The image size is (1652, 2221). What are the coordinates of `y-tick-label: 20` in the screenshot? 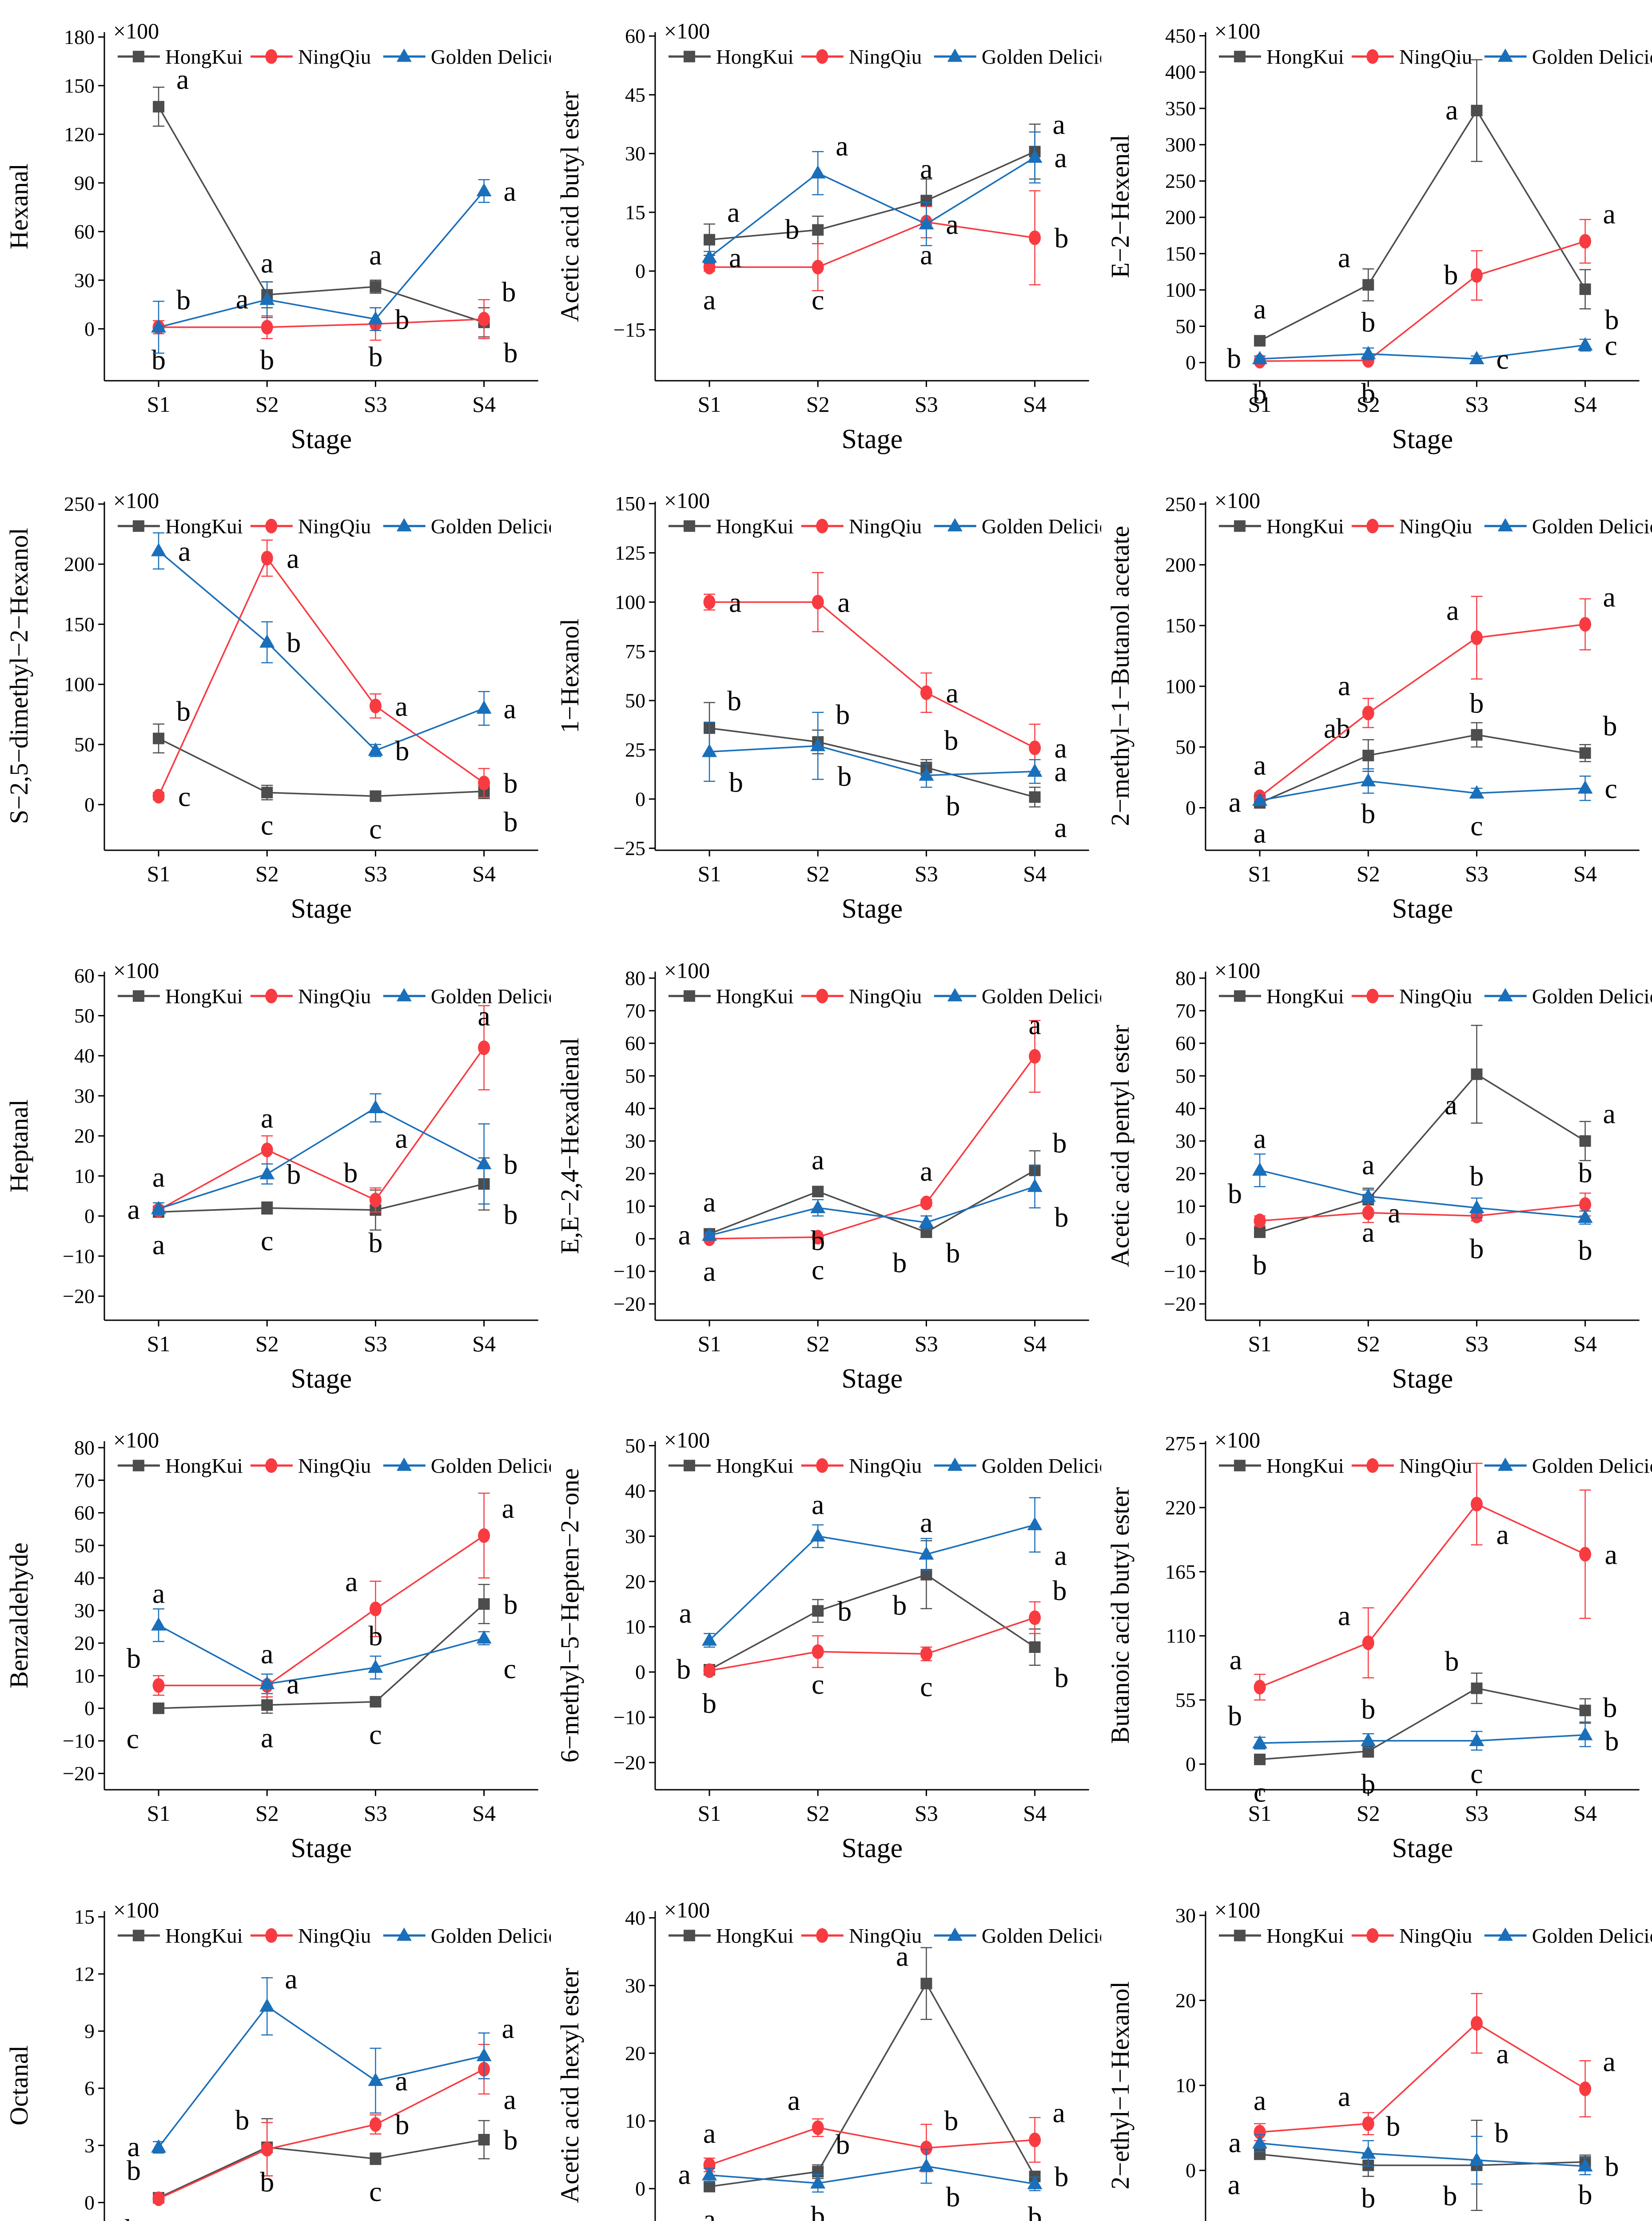 It's located at (1185, 1173).